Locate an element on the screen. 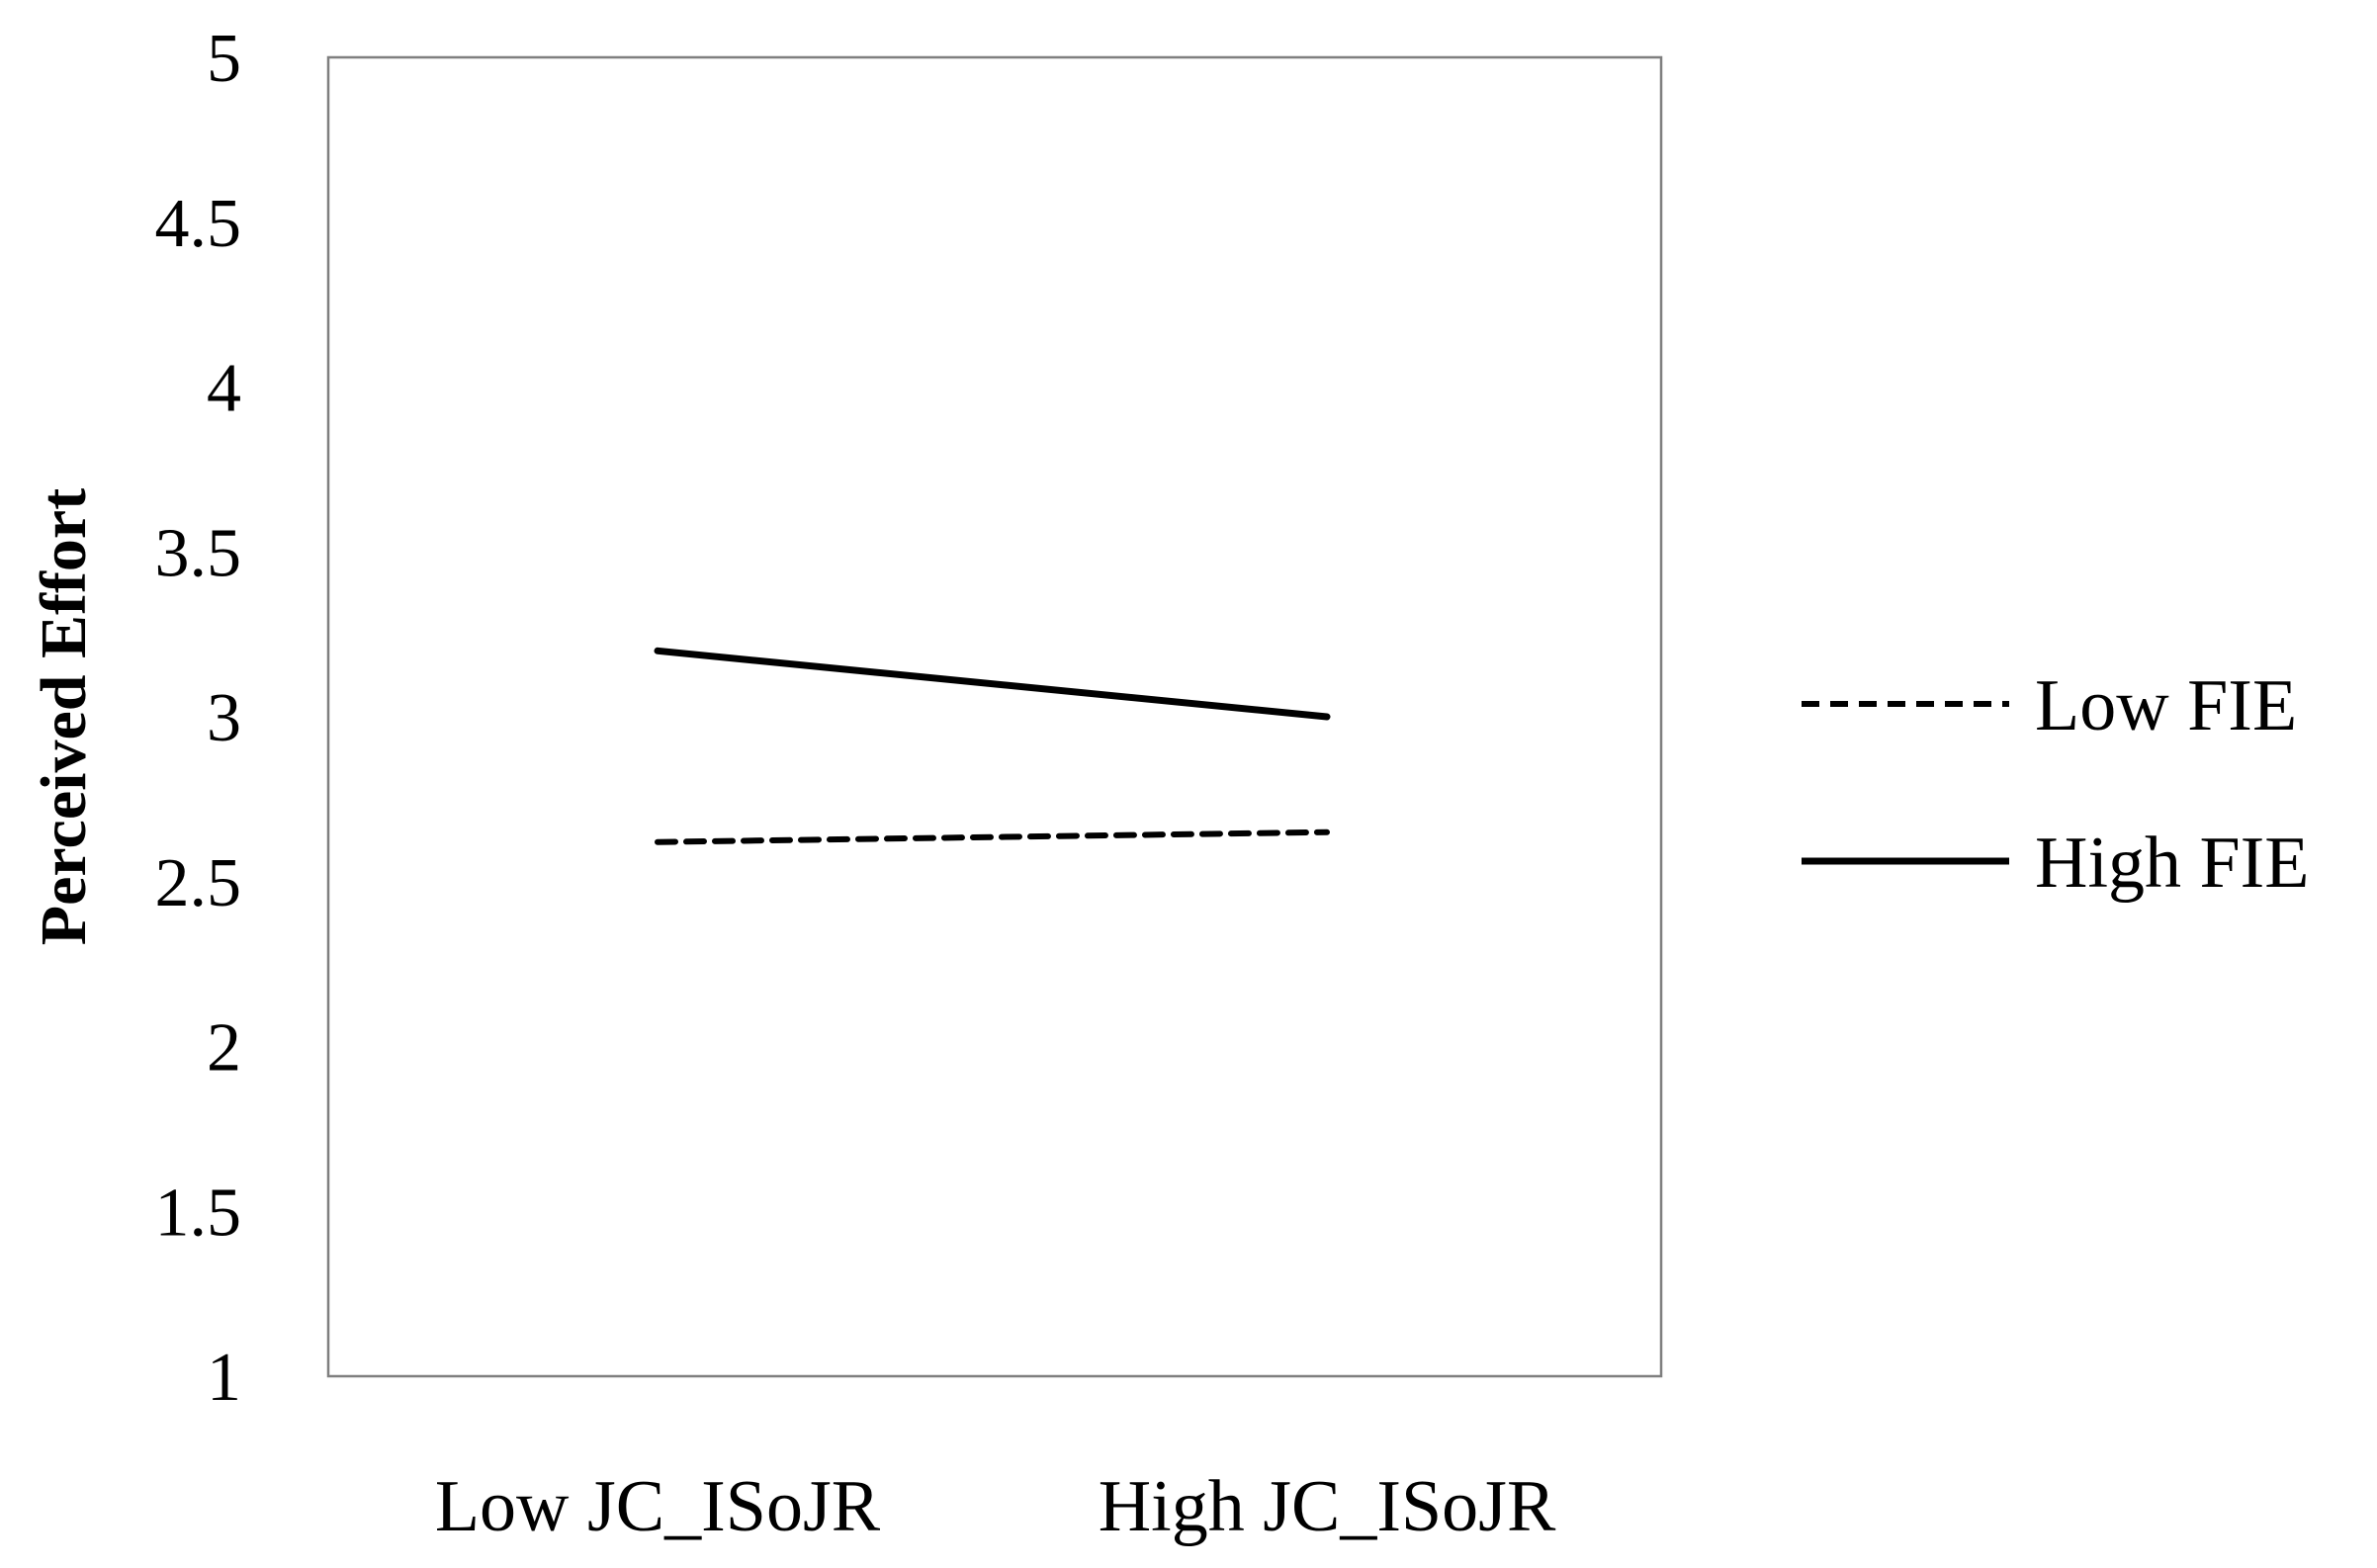  x-axis-labels: Low JC_ISoJR High JC_ISoJR is located at coordinates (995, 1507).